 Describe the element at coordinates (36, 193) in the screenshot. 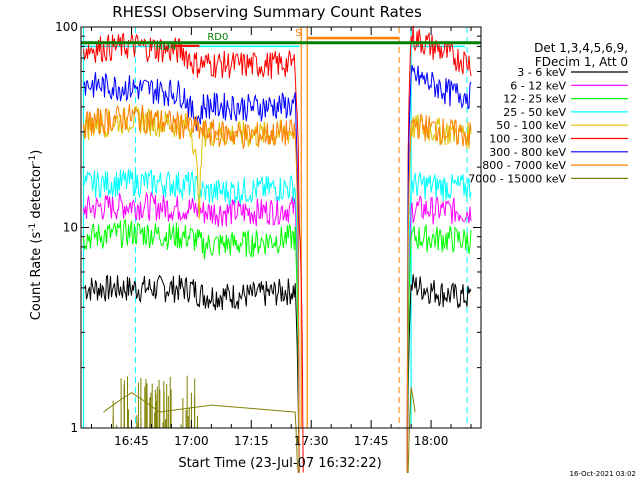

I see `y-axis-label-mid: detector` at that location.